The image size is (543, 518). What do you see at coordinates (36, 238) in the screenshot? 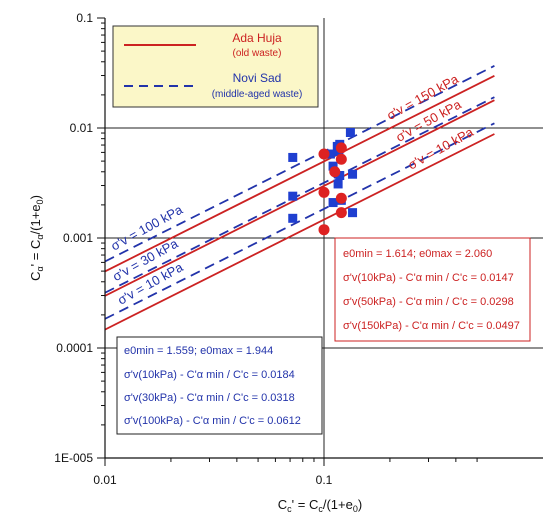
I see `y-axis-label: Cα' = Cα/(1+e0)` at bounding box center [36, 238].